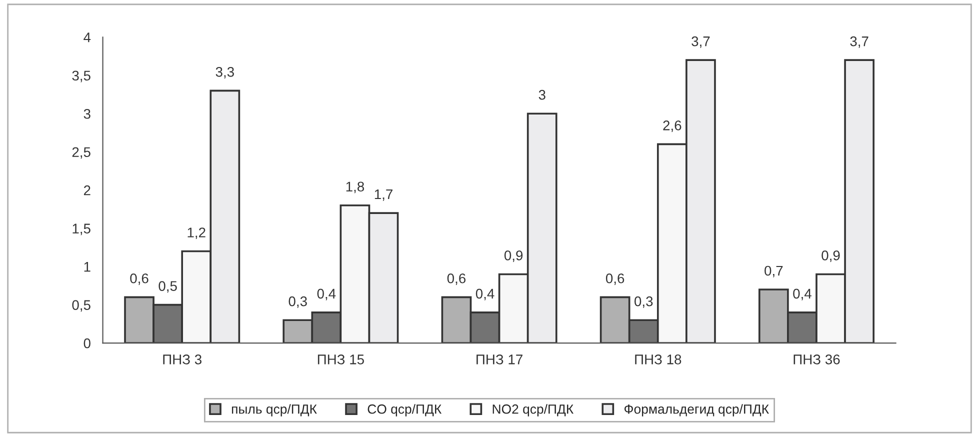 The height and width of the screenshot is (437, 979). Describe the element at coordinates (672, 126) in the screenshot. I see `data-label: 2,6` at that location.